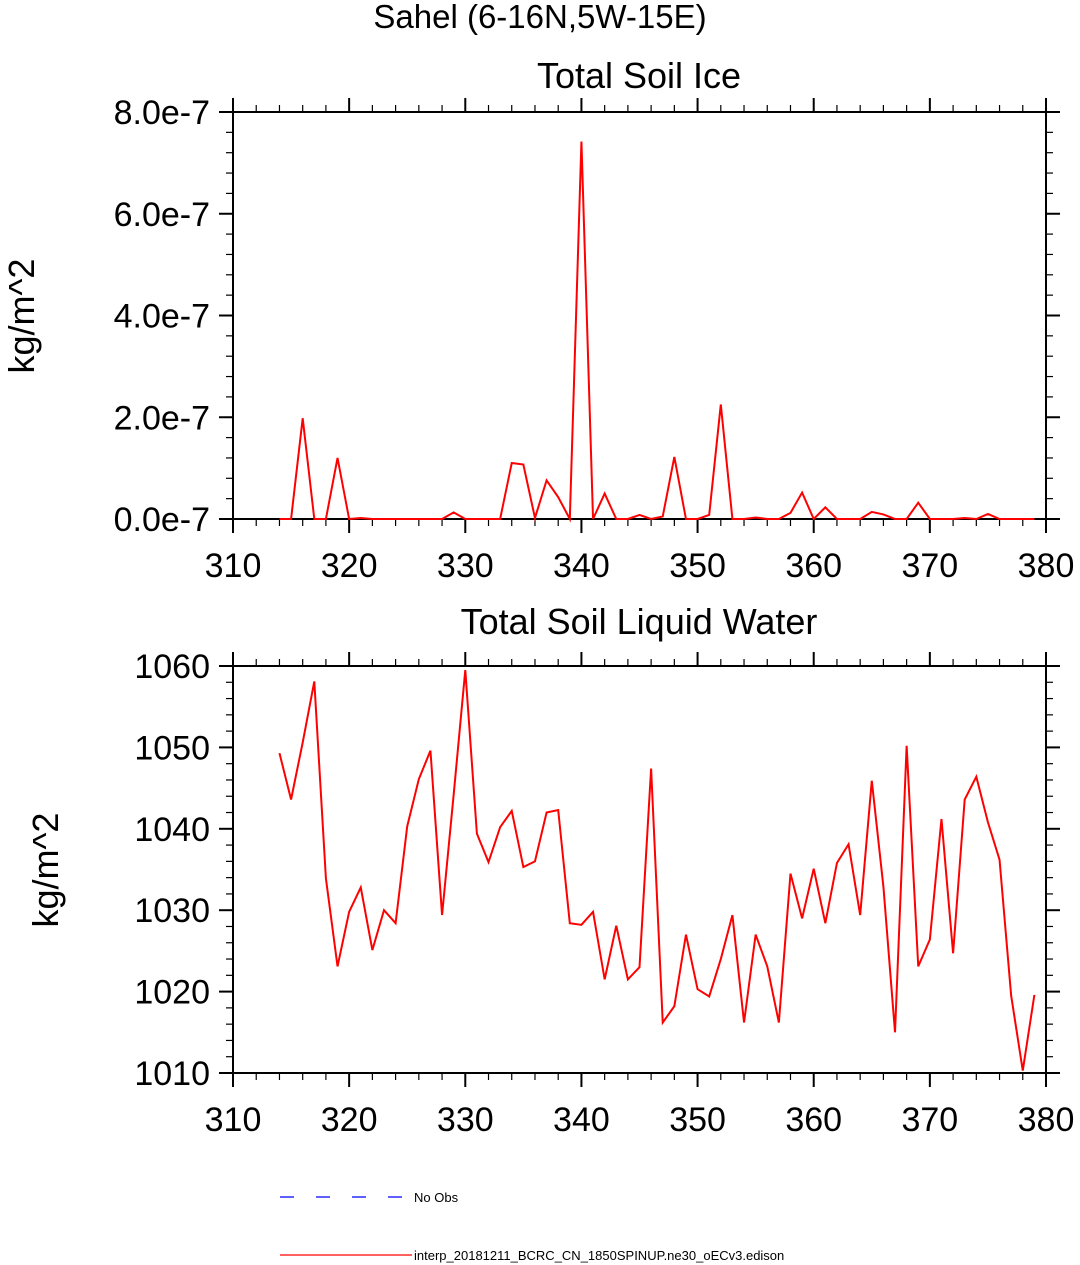 This screenshot has width=1080, height=1265. I want to click on panel-title-soil-ice: Total Soil Ice, so click(639, 75).